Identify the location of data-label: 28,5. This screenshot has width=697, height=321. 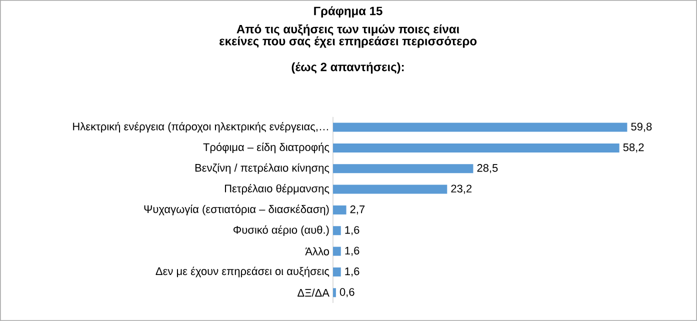
(487, 169).